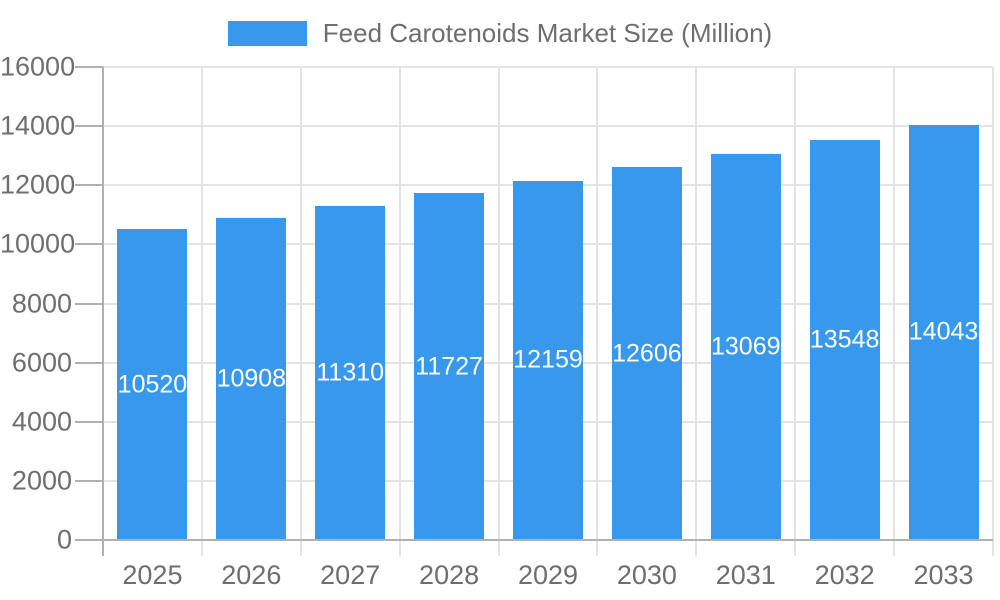 Image resolution: width=1000 pixels, height=600 pixels. I want to click on y-axis-label: 12000, so click(38, 184).